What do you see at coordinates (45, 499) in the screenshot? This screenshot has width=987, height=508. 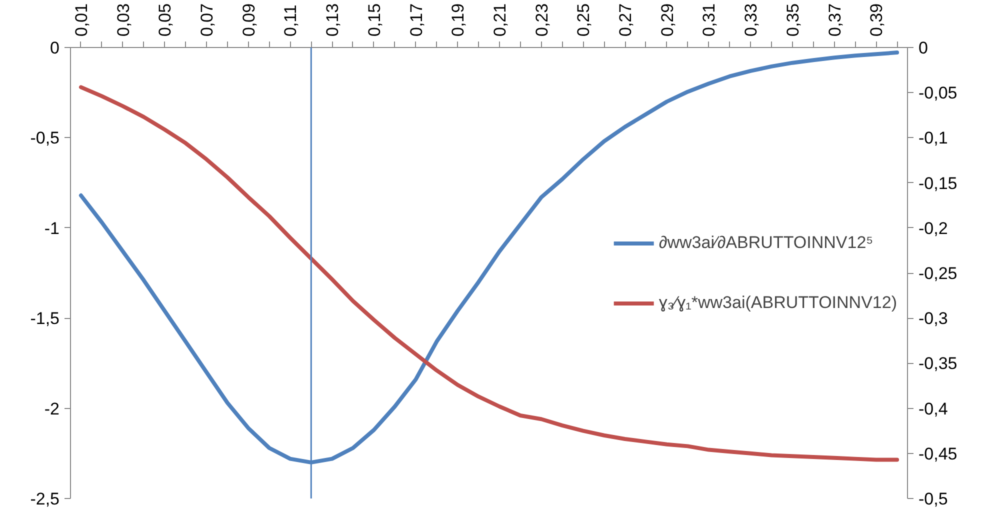 I see `y-tick-label: -2,5` at bounding box center [45, 499].